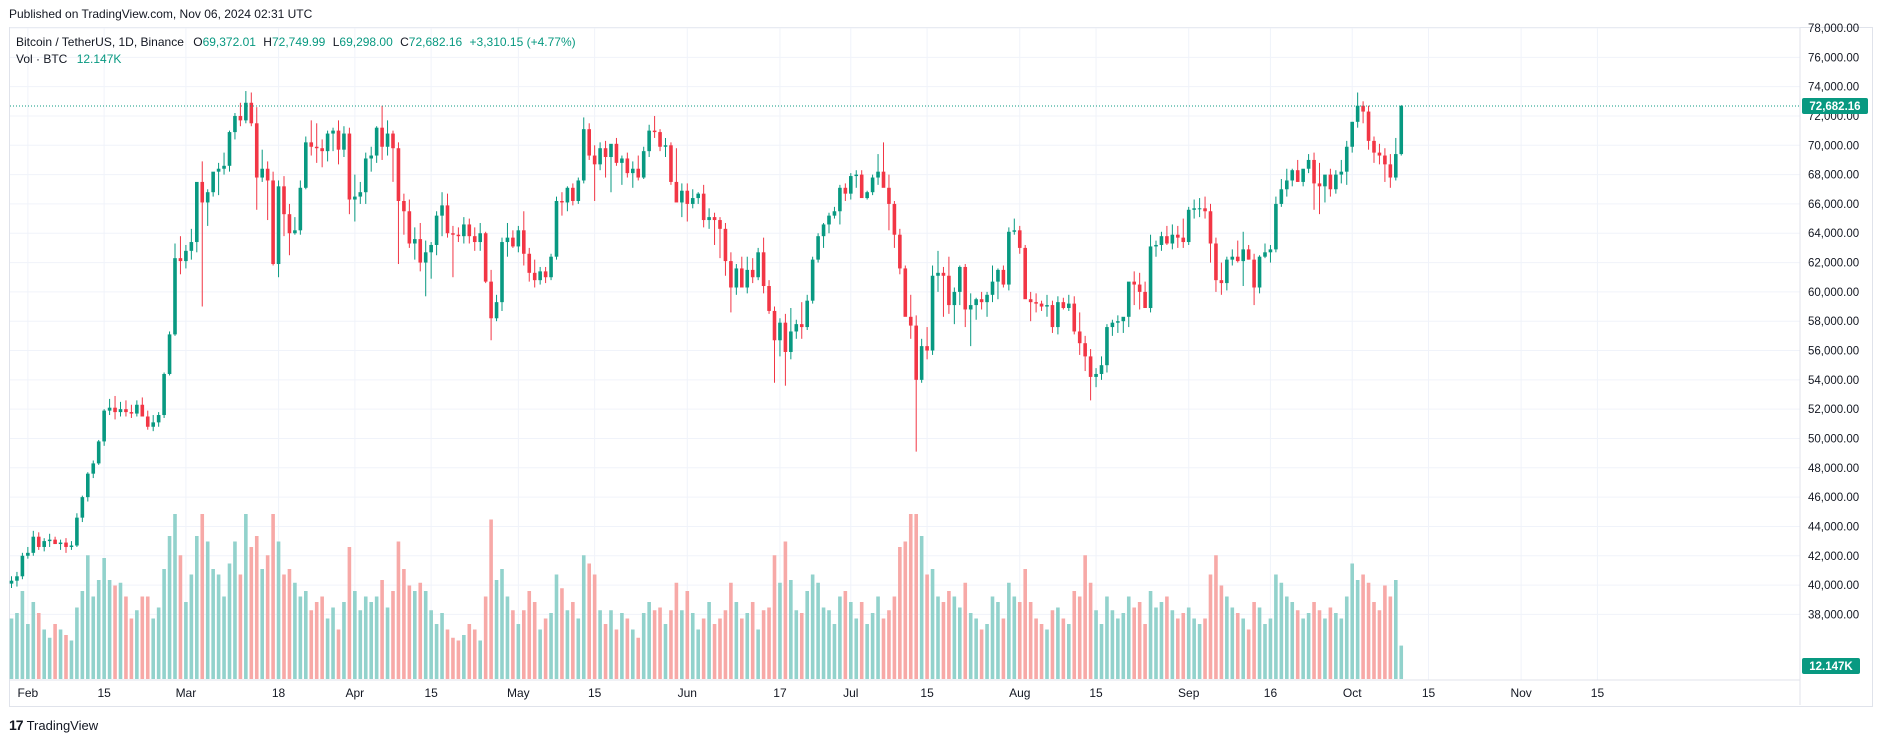 The width and height of the screenshot is (1883, 742). I want to click on price-tick-label: 38,000.00, so click(1833, 615).